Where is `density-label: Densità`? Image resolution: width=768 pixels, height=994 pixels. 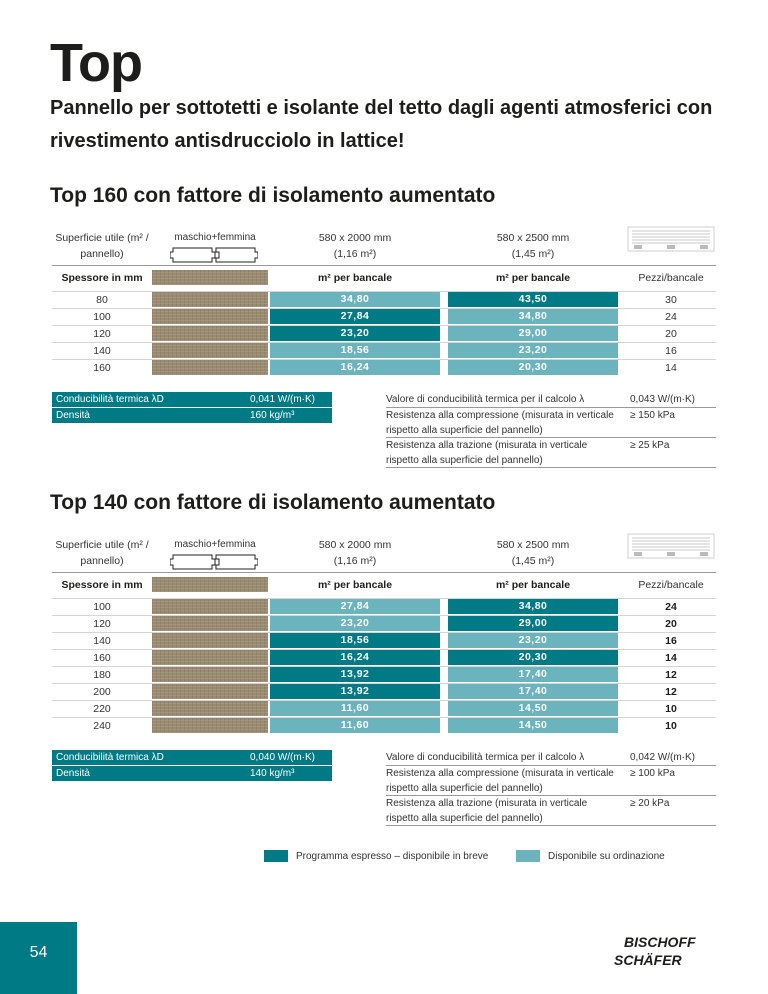 density-label: Densità is located at coordinates (149, 415).